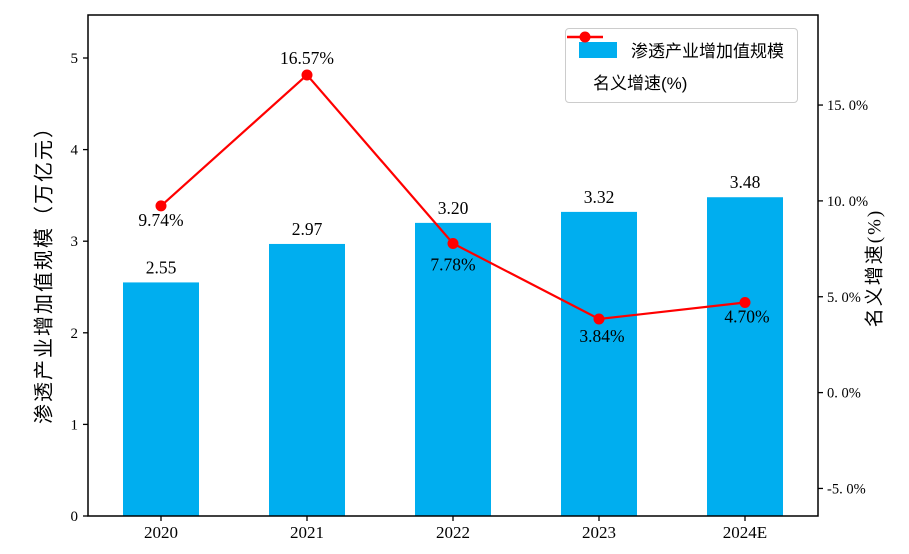 The height and width of the screenshot is (554, 909). I want to click on right-tick-label: -5. 0%, so click(846, 489).